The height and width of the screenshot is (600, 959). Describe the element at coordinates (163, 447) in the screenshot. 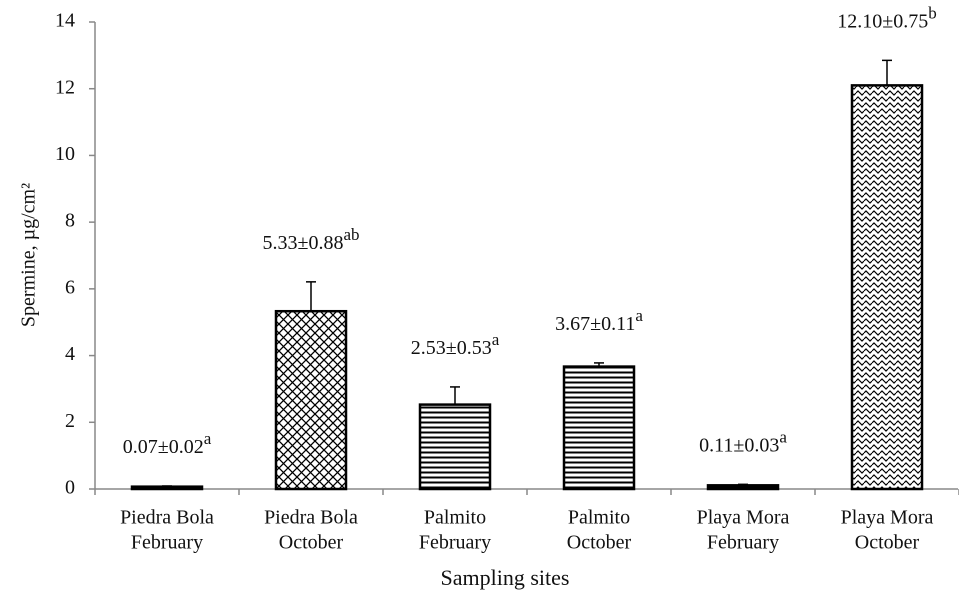

I see `value-label-text: 0.07±0.02` at that location.